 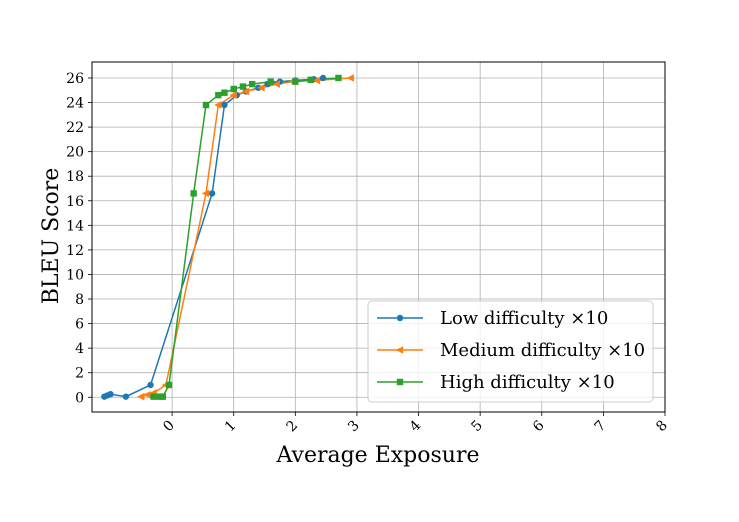 I want to click on y-tick-label: 10, so click(x=75, y=275).